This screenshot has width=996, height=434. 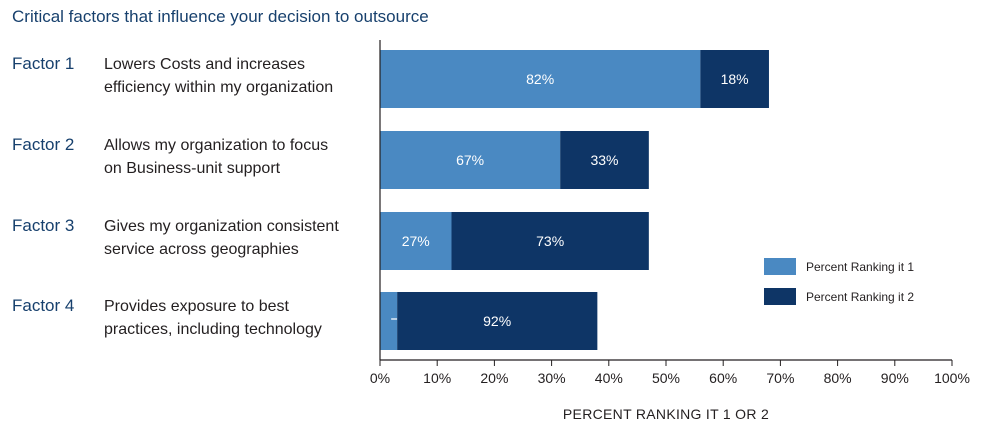 What do you see at coordinates (723, 378) in the screenshot?
I see `x-tick-label: 60%` at bounding box center [723, 378].